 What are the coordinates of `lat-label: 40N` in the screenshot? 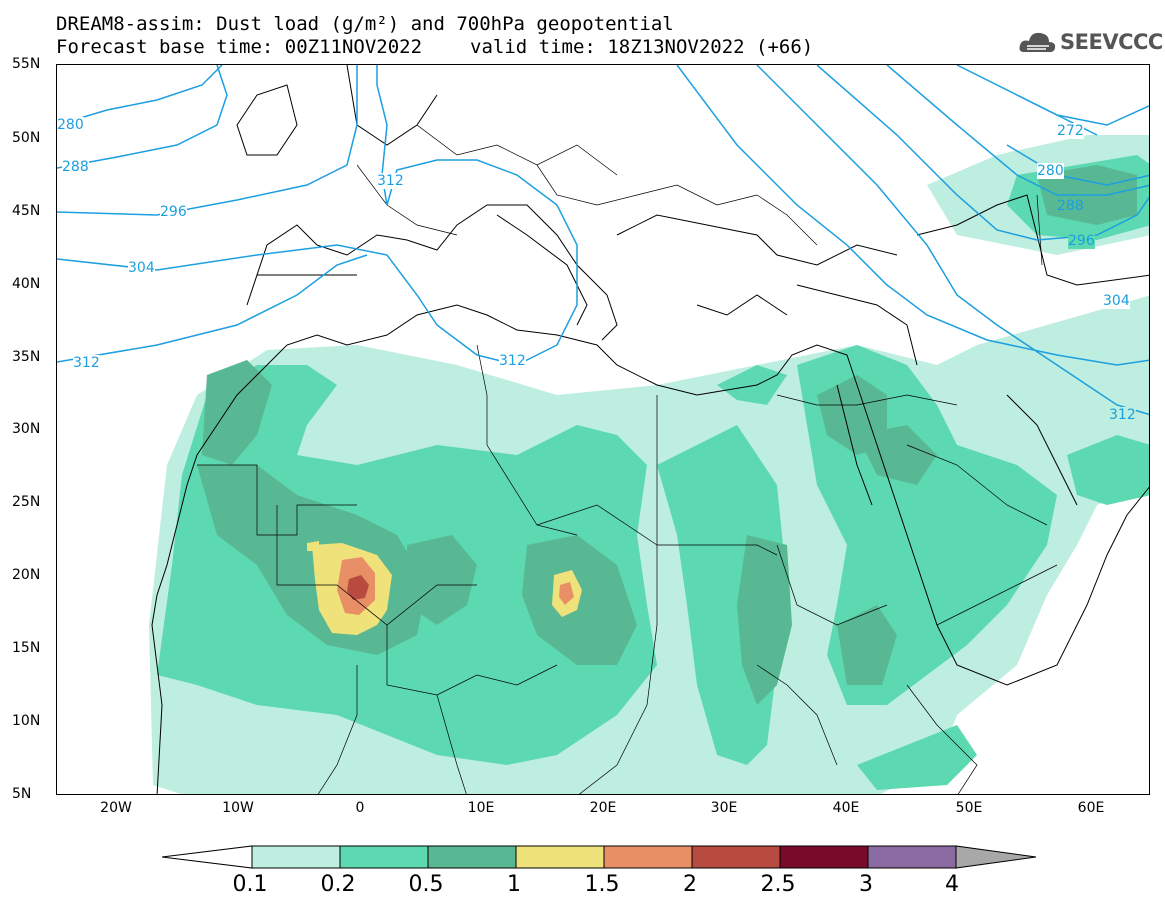 It's located at (26, 284).